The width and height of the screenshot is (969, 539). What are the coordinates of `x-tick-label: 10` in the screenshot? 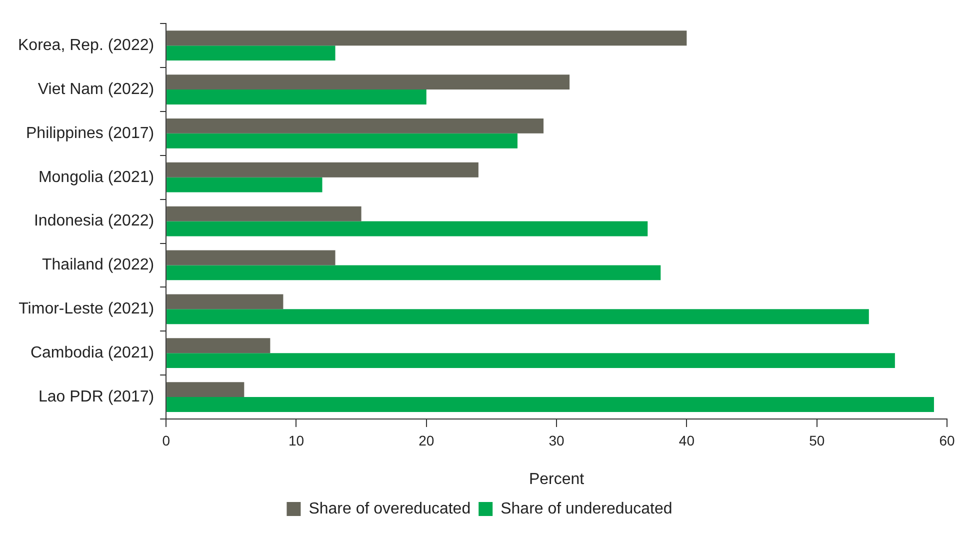 It's located at (296, 440).